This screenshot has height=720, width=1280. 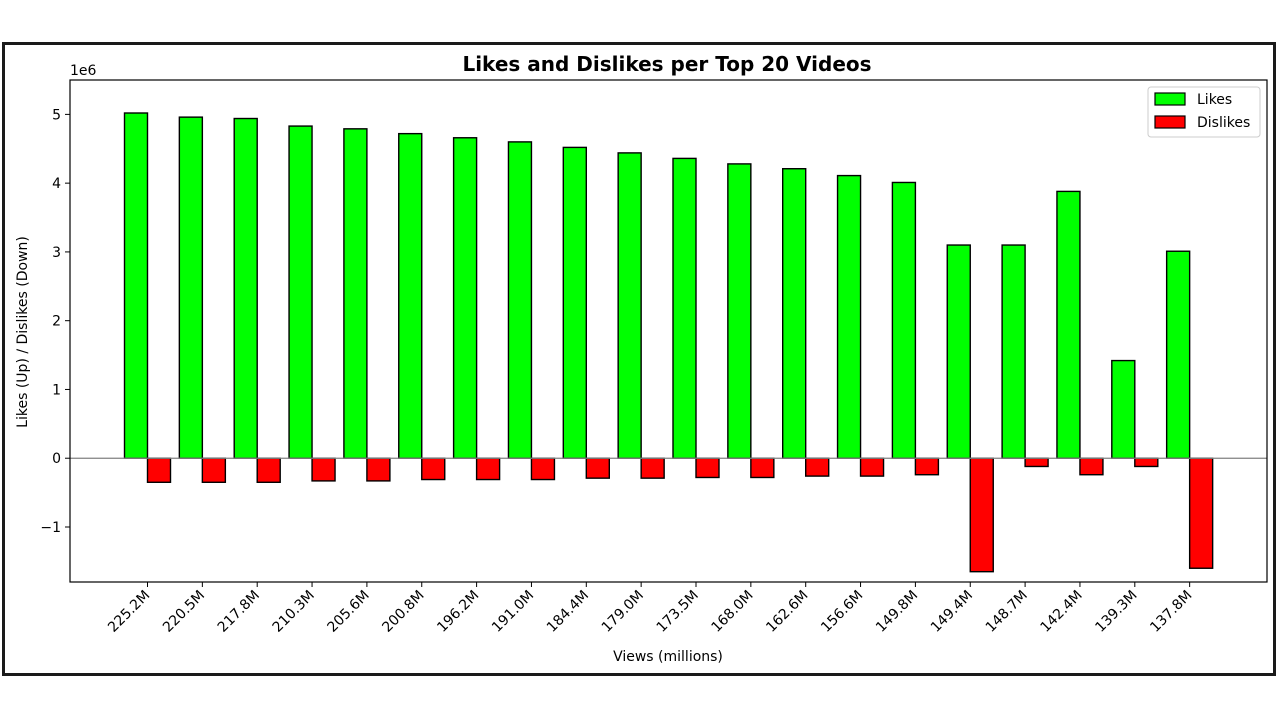 I want to click on y-tick-label: 5, so click(x=56, y=115).